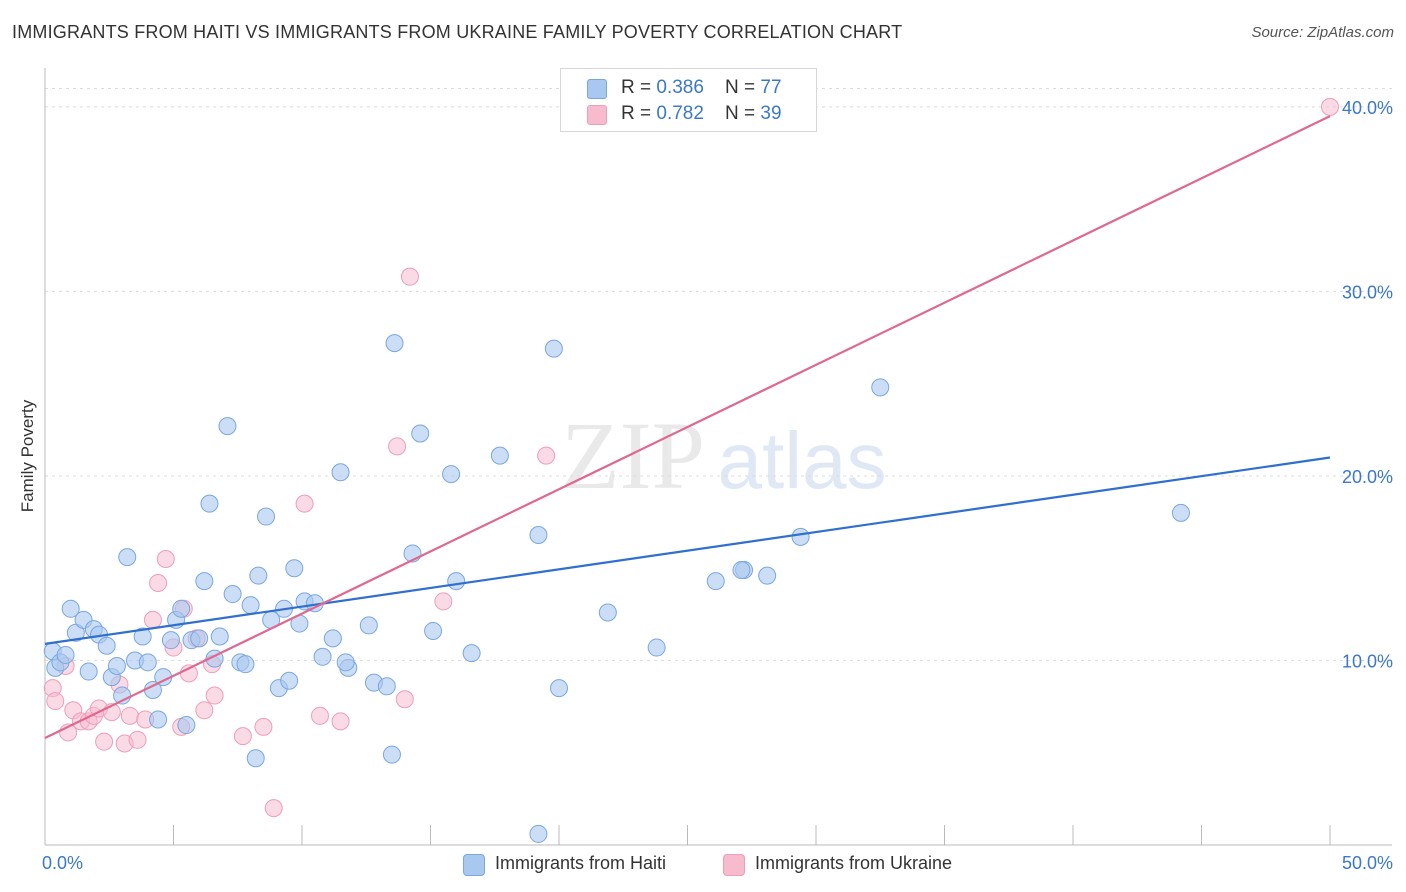  What do you see at coordinates (680, 87) in the screenshot?
I see `r-value-haiti: 0.386` at bounding box center [680, 87].